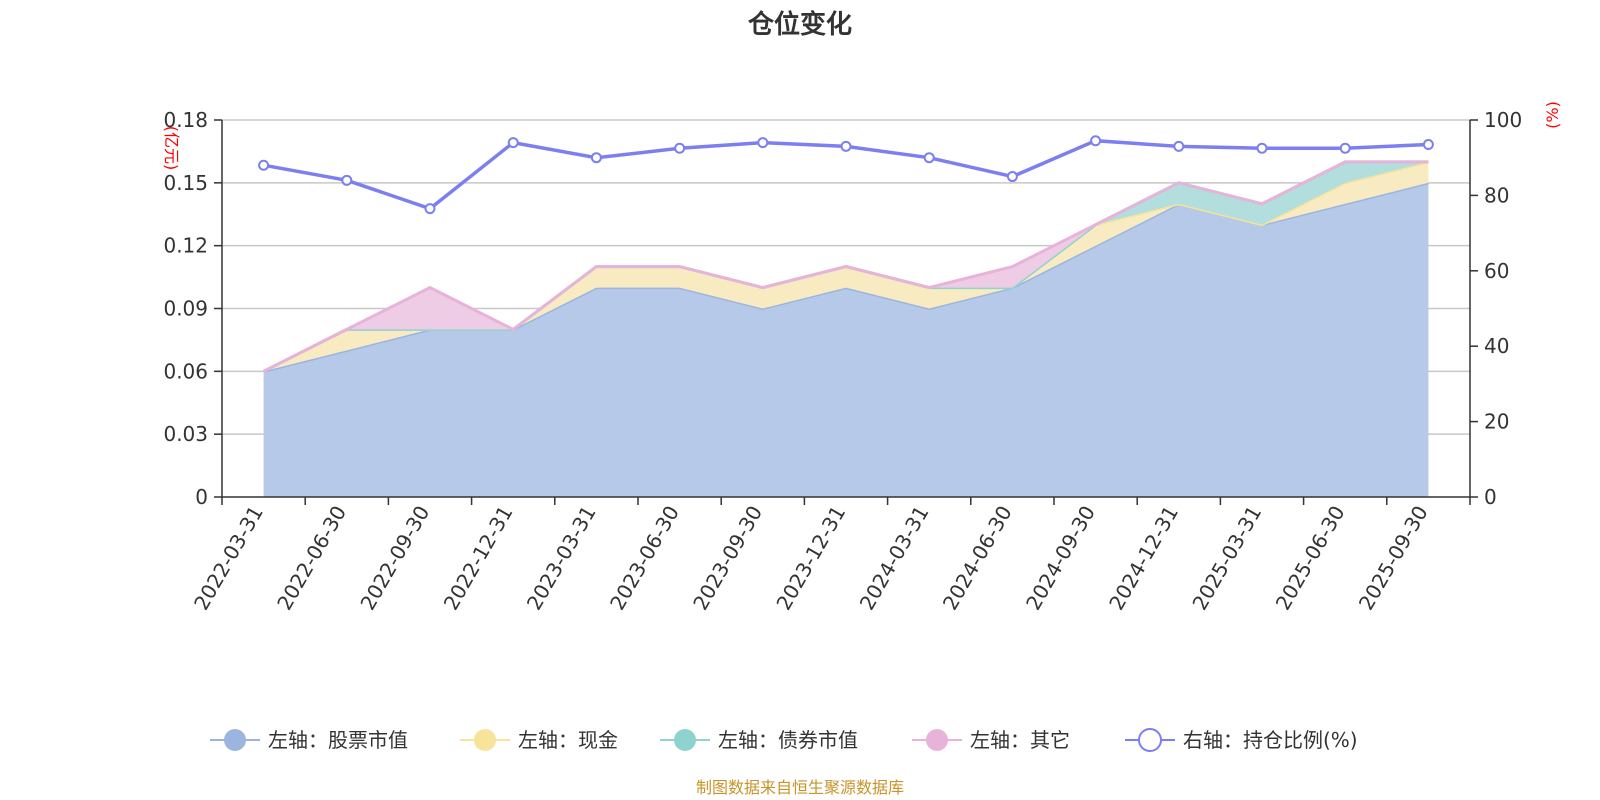  Describe the element at coordinates (185, 309) in the screenshot. I see `left-tick-label: 0.09` at that location.